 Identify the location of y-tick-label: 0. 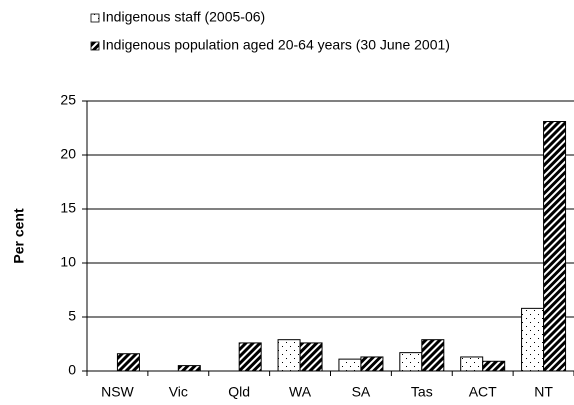
(72, 370).